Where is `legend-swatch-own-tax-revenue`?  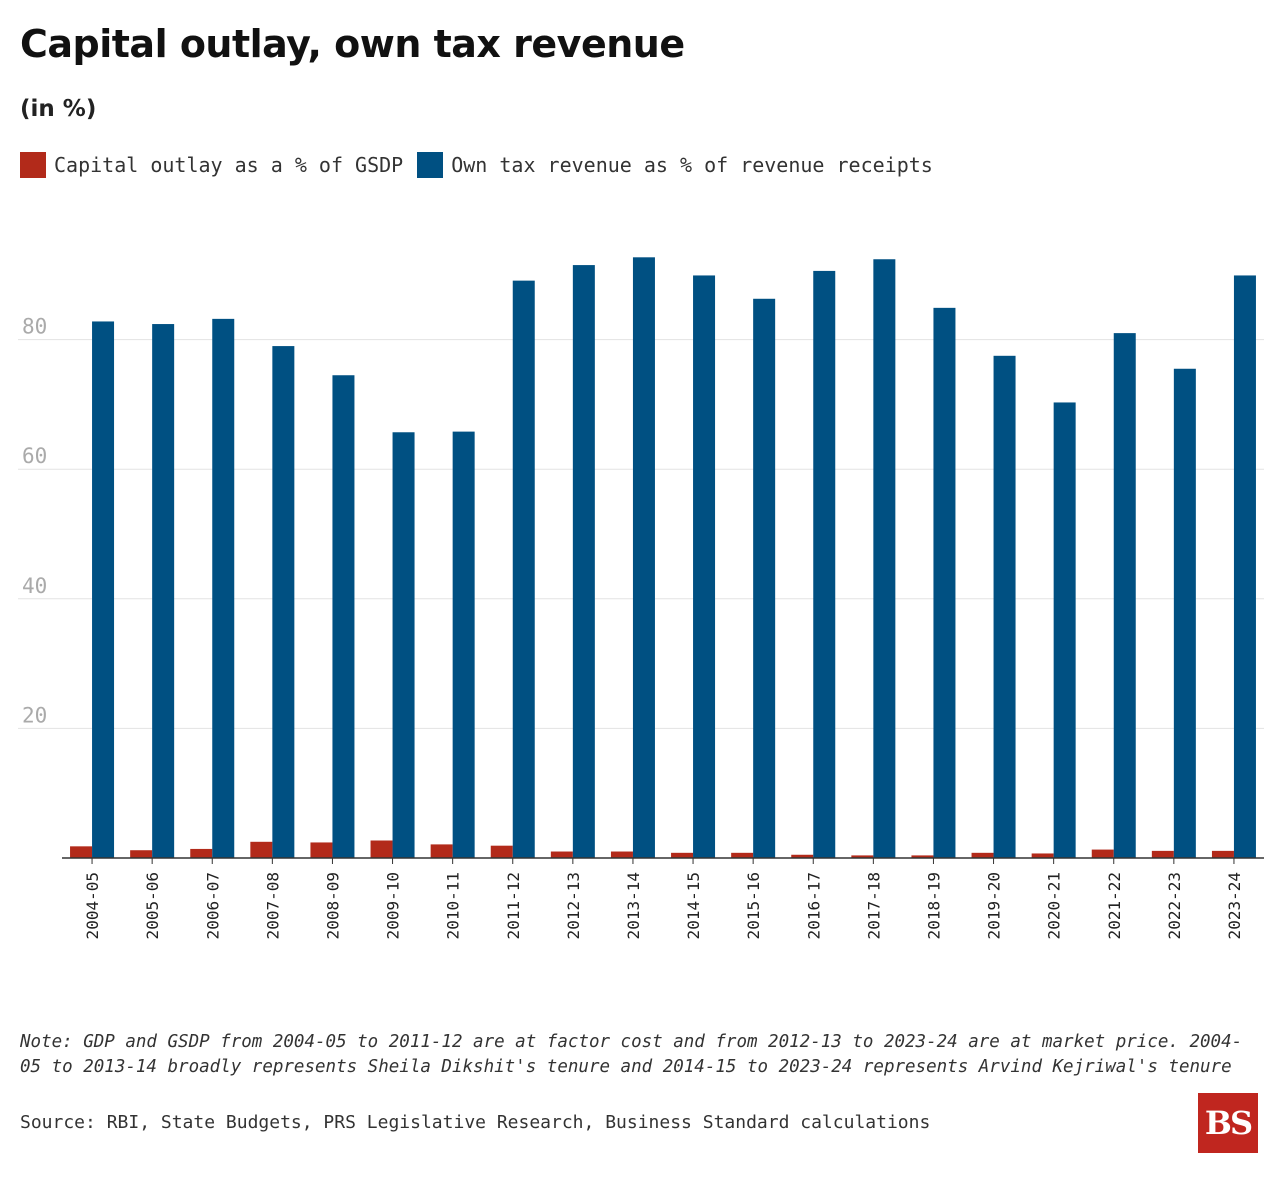 legend-swatch-own-tax-revenue is located at coordinates (430, 165).